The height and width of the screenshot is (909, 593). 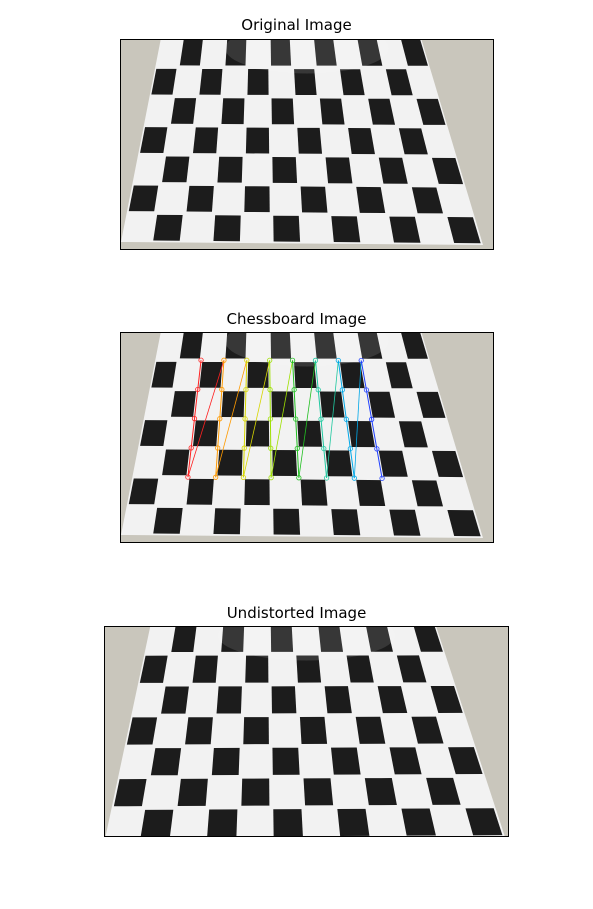 I want to click on chessboard-image, so click(x=307, y=437).